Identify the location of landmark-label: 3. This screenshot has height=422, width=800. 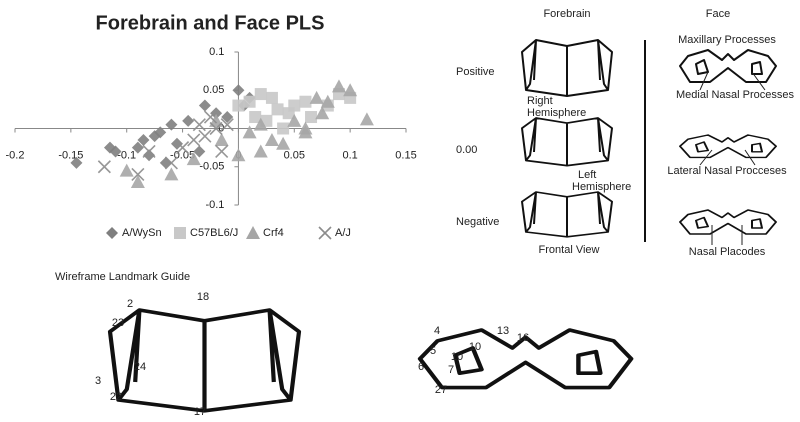
(98, 381).